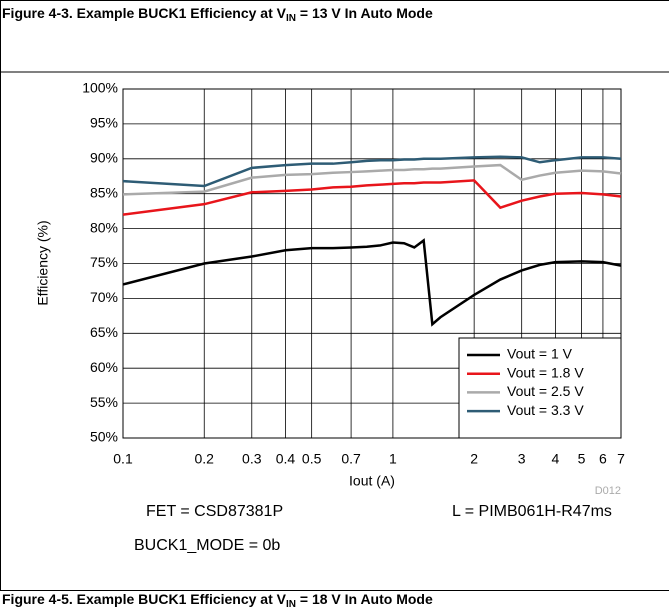 The height and width of the screenshot is (608, 669). What do you see at coordinates (104, 192) in the screenshot?
I see `y-tick-label: 85%` at bounding box center [104, 192].